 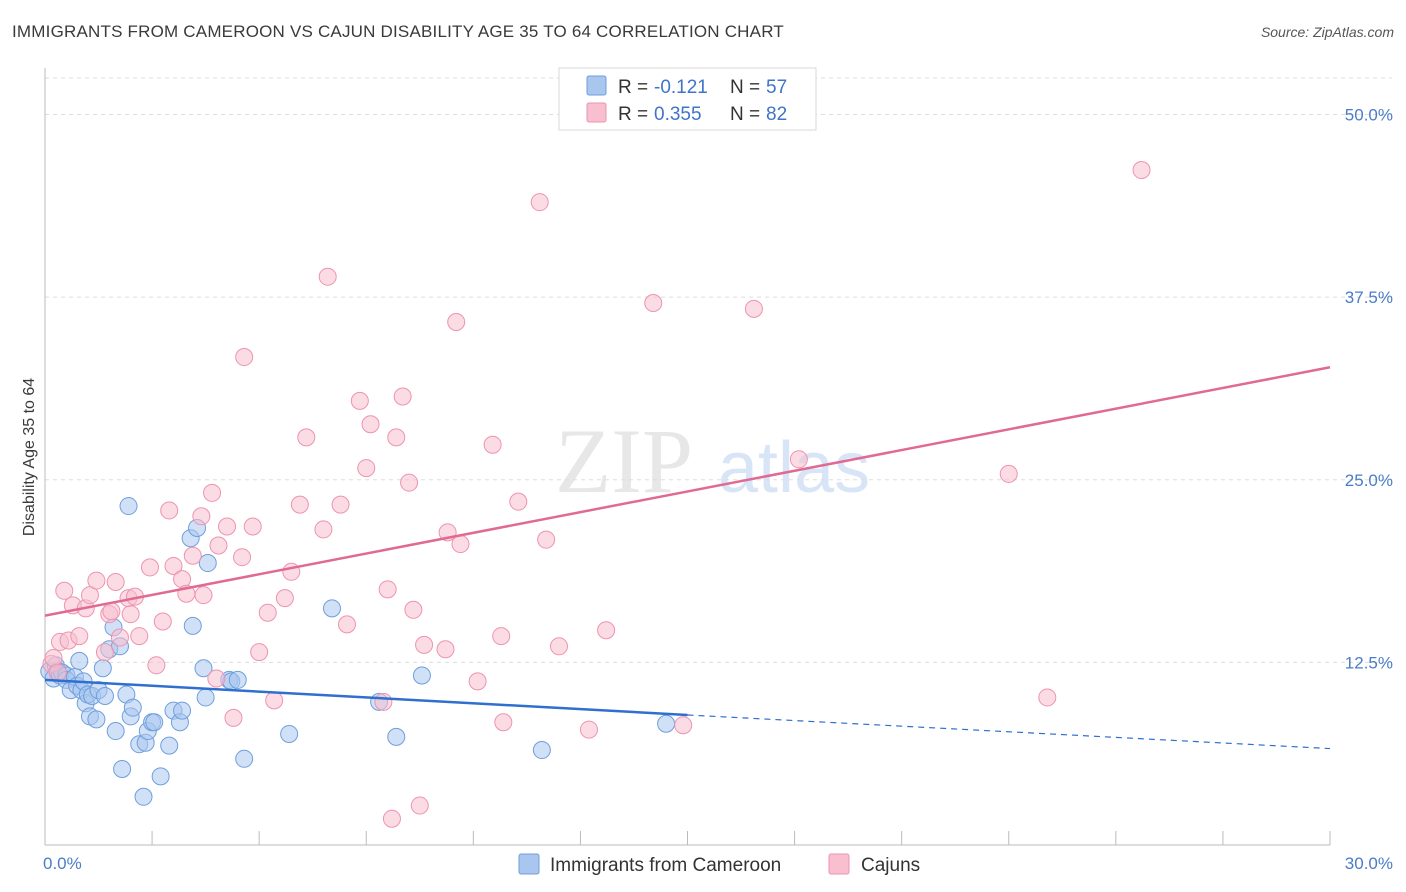 I want to click on watermark-zip: ZIP, so click(x=624, y=461).